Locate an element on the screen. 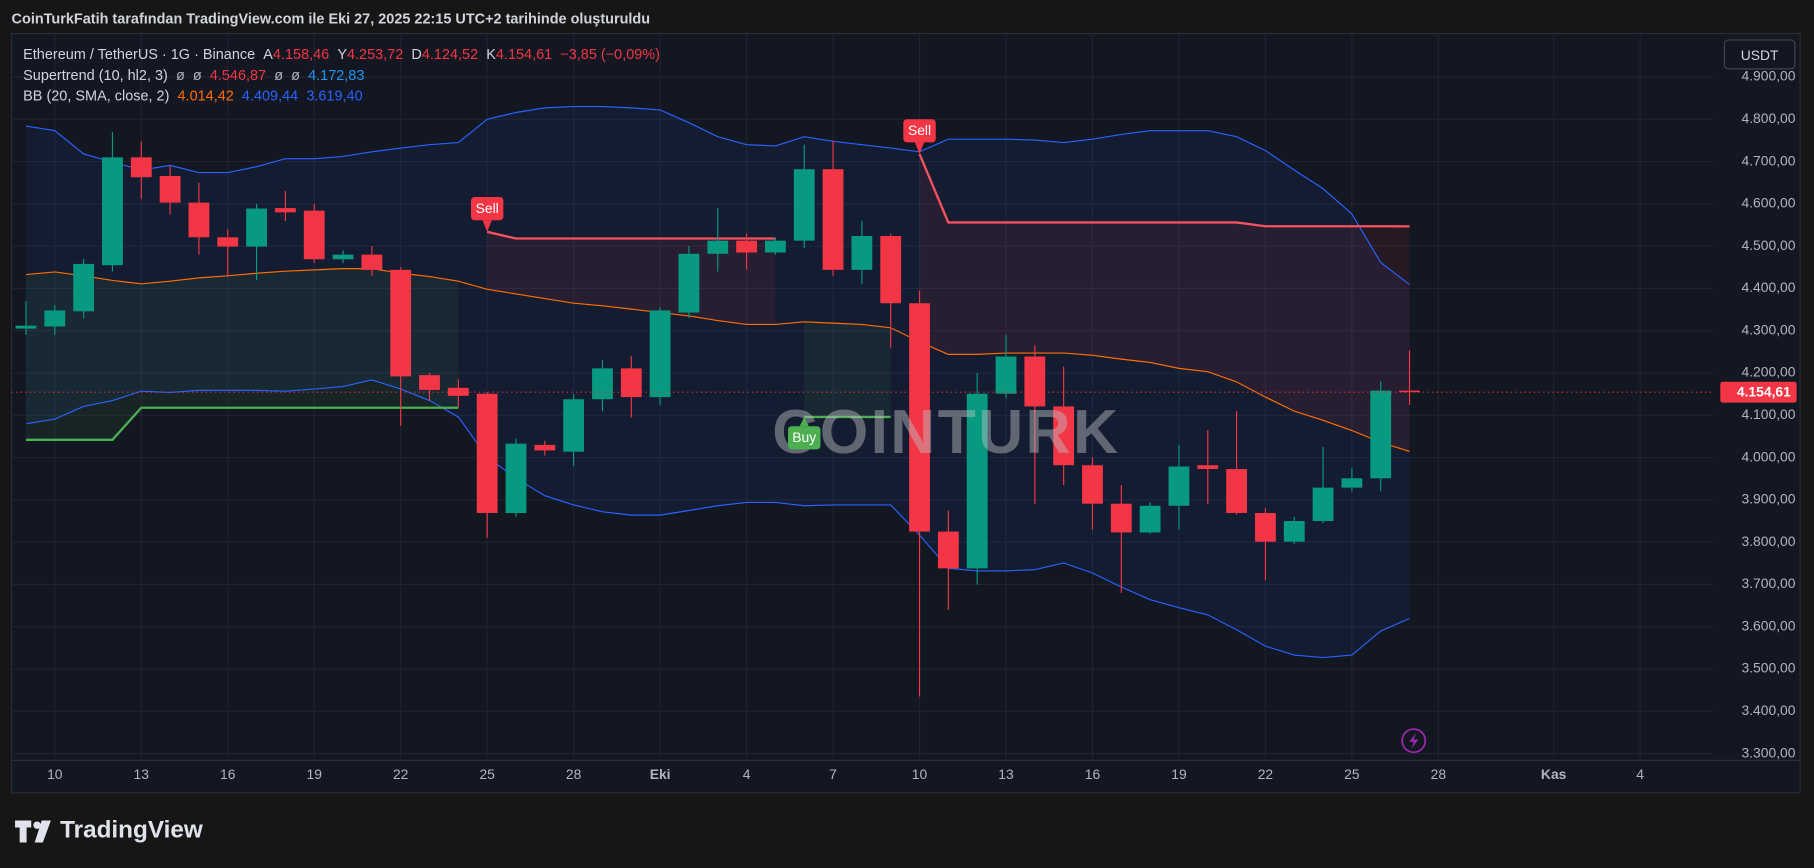 The width and height of the screenshot is (1814, 868). y-tick-label: 4.500,00 is located at coordinates (1768, 245).